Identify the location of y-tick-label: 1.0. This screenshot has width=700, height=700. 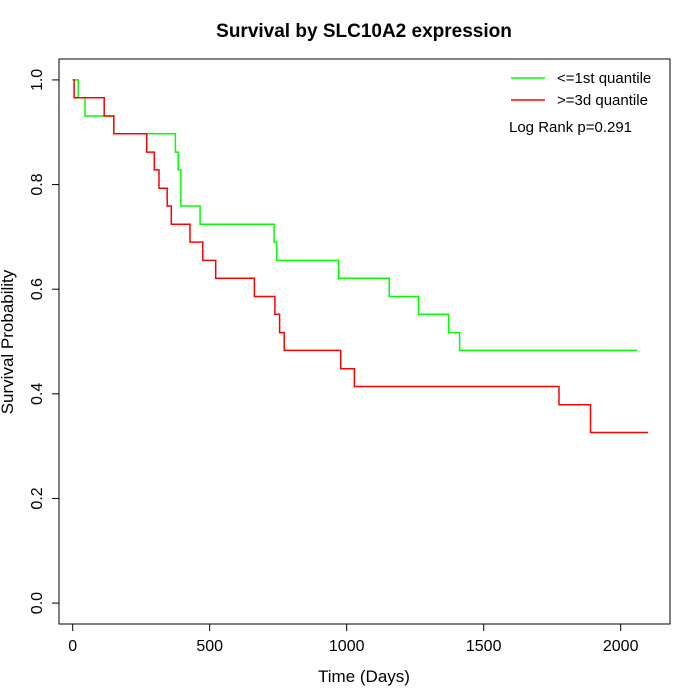
(37, 80).